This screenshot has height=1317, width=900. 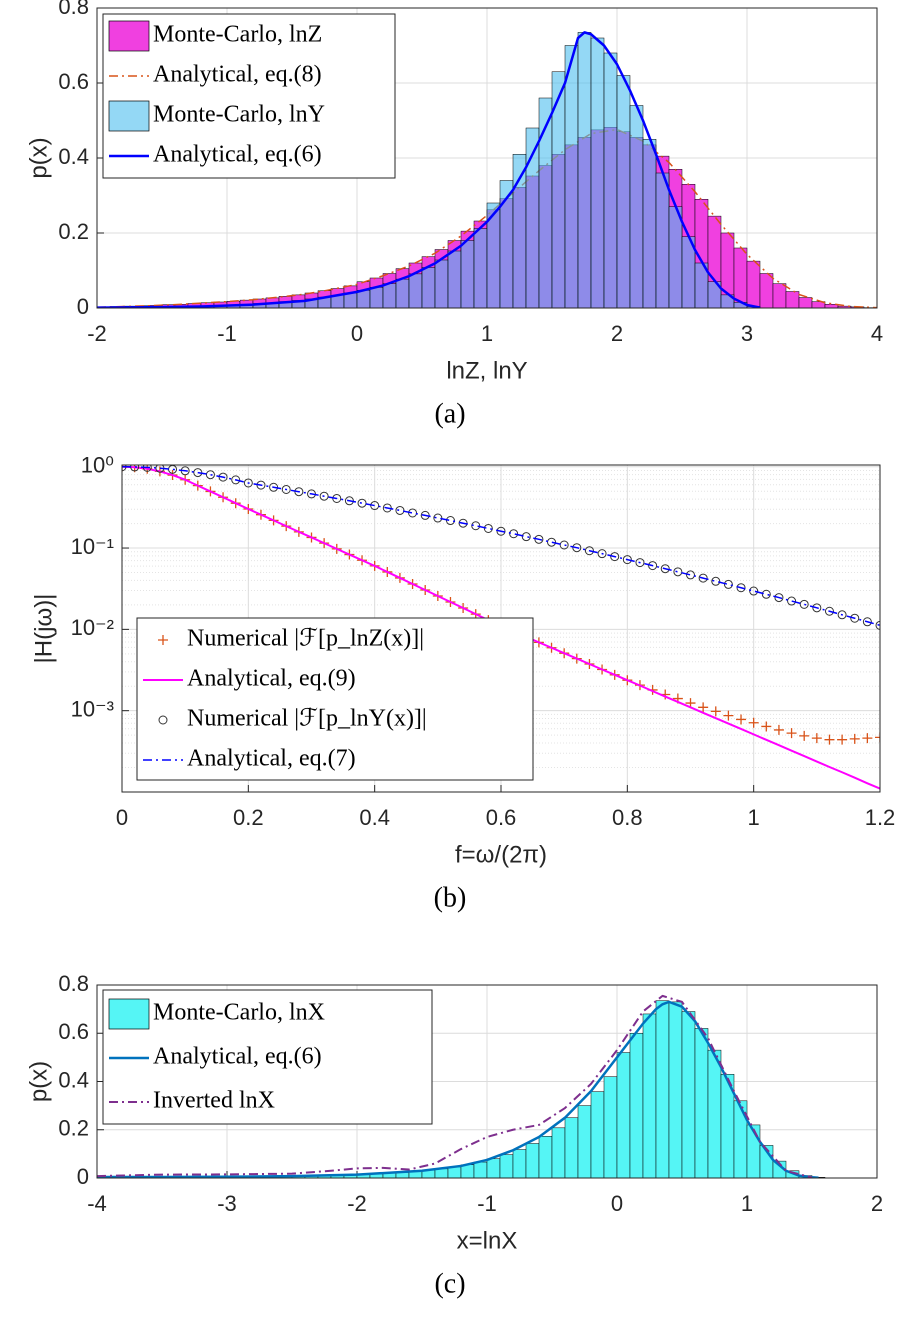 I want to click on x-axis-label: f=ω/(2π), so click(x=501, y=854).